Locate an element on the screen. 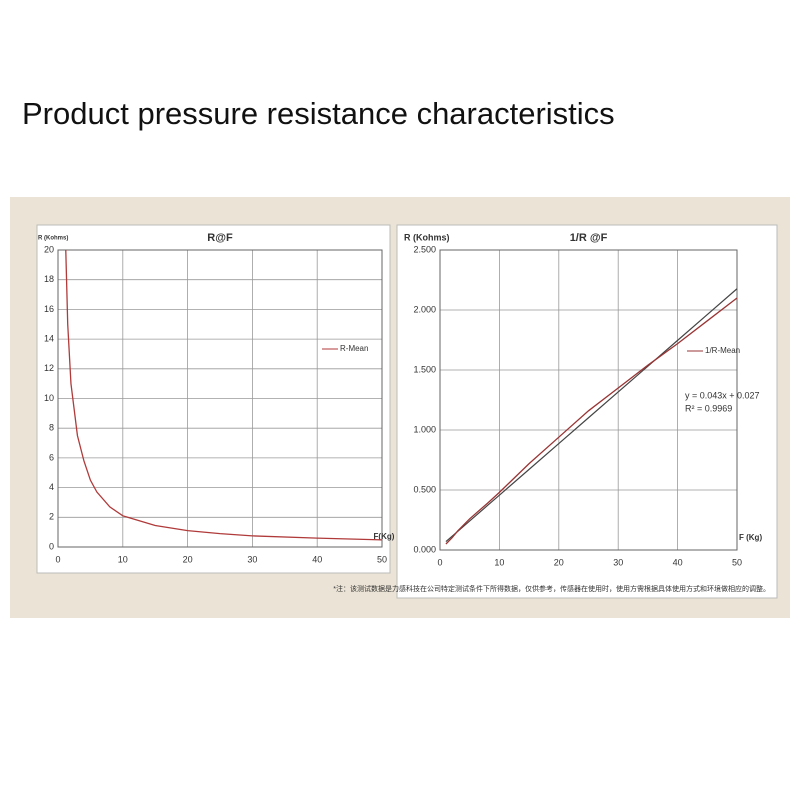 This screenshot has width=800, height=805. x-axis-label: F (Kg) is located at coordinates (750, 537).